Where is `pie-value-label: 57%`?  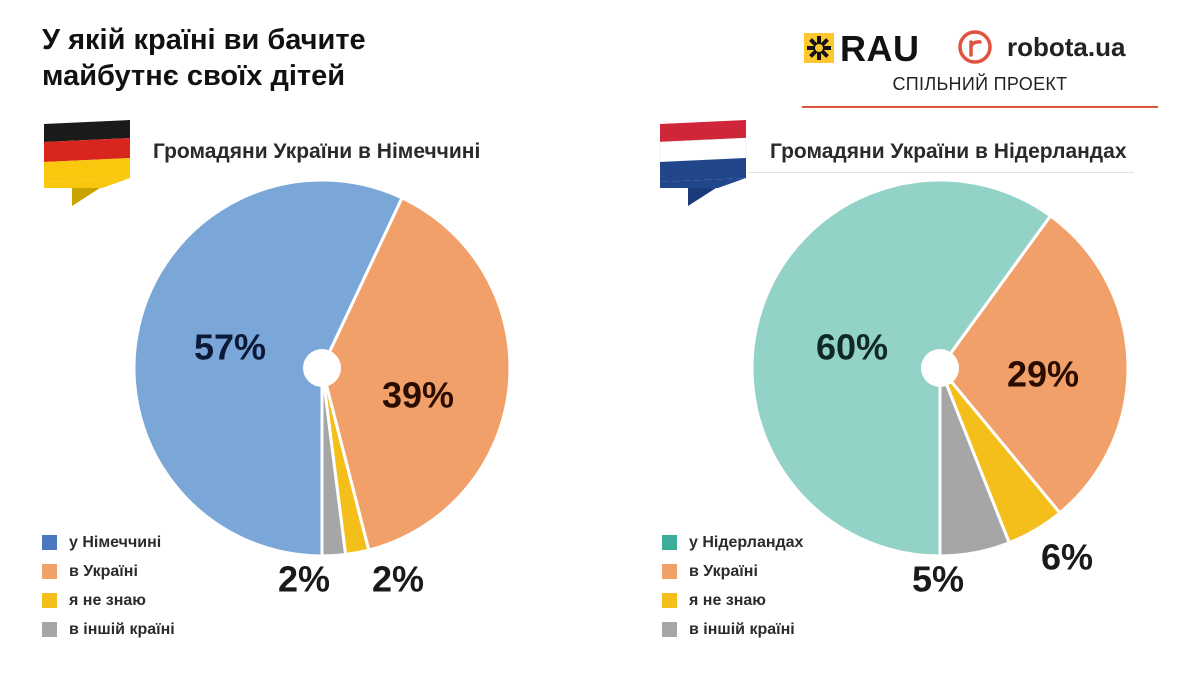
pie-value-label: 57% is located at coordinates (230, 347).